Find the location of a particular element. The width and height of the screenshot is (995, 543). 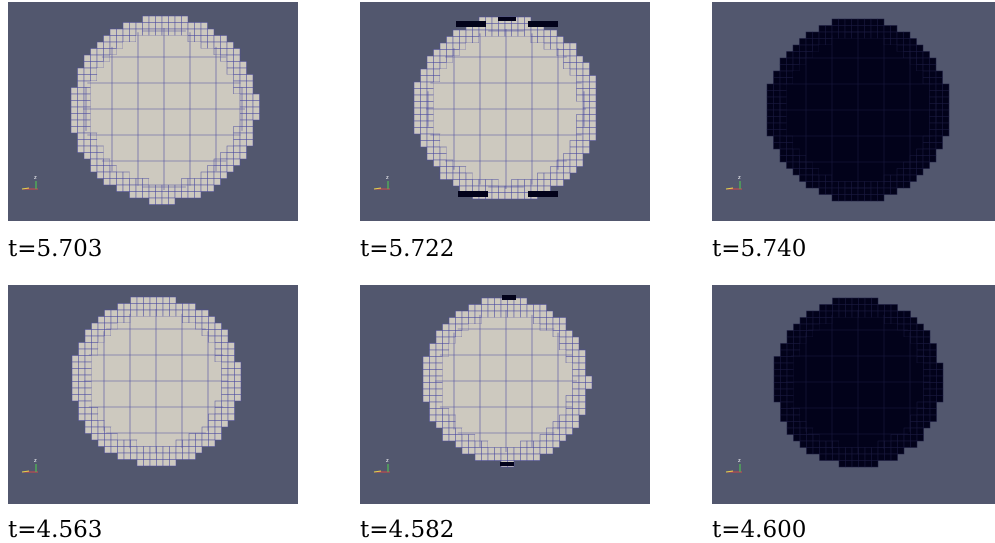

sim-panel-5: z is located at coordinates (505, 394).